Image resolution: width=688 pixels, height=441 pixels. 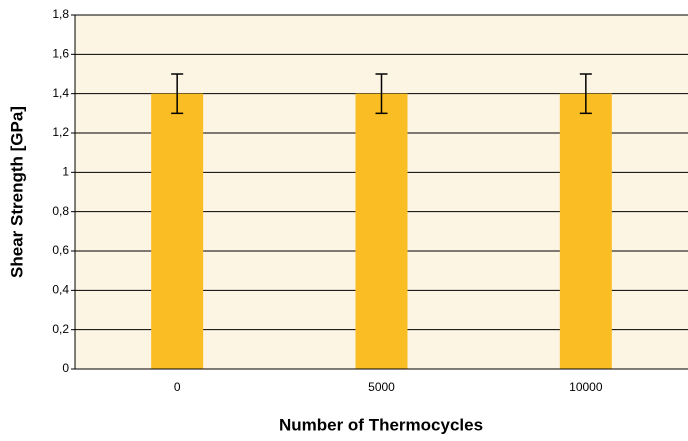 I want to click on y-tick-label: 1,8, so click(x=60, y=14).